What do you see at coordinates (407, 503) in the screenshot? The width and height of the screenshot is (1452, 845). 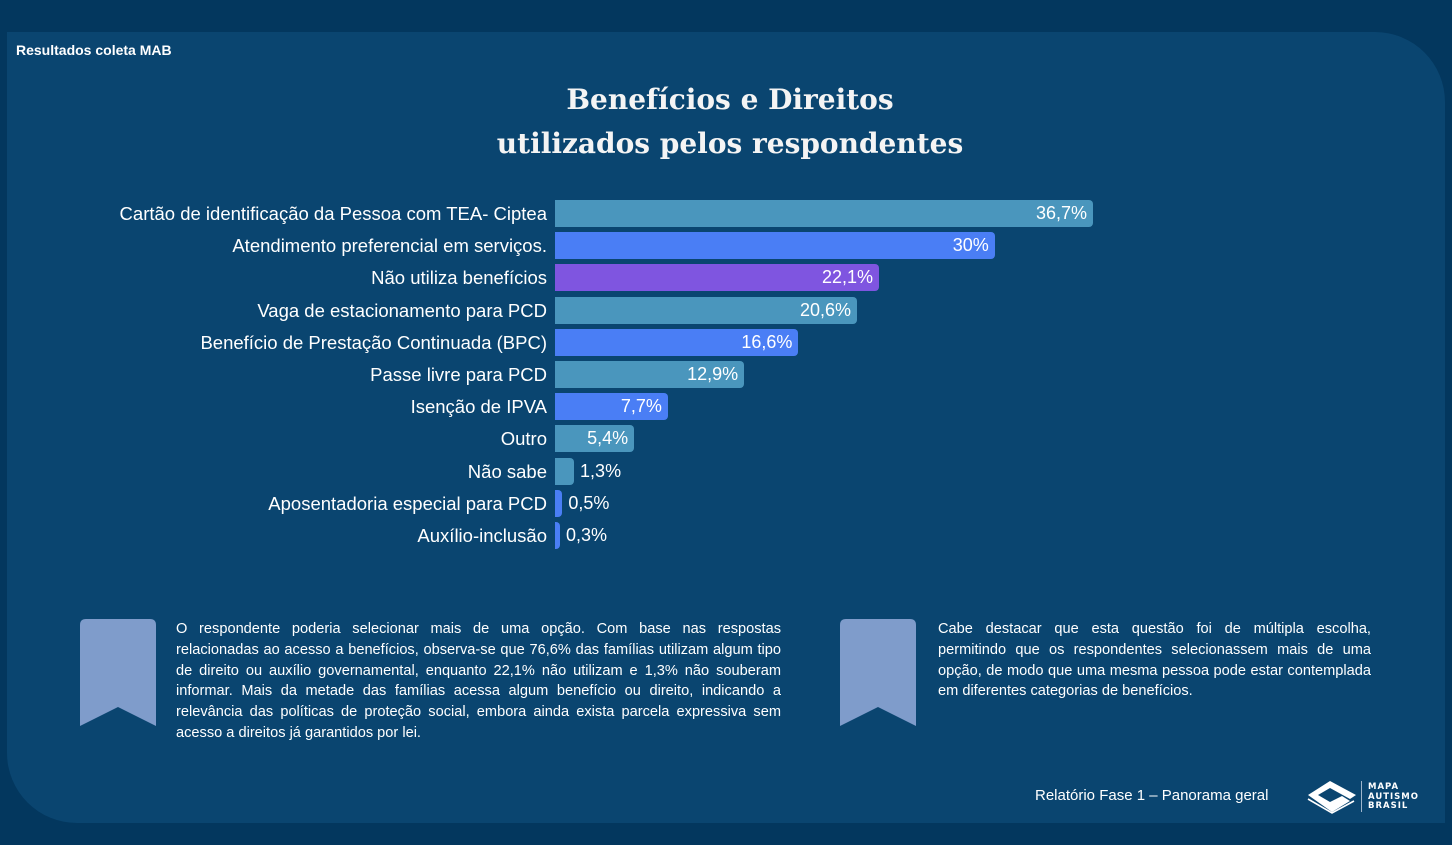 I see `category-label: Aposentadoria especial para PCD` at bounding box center [407, 503].